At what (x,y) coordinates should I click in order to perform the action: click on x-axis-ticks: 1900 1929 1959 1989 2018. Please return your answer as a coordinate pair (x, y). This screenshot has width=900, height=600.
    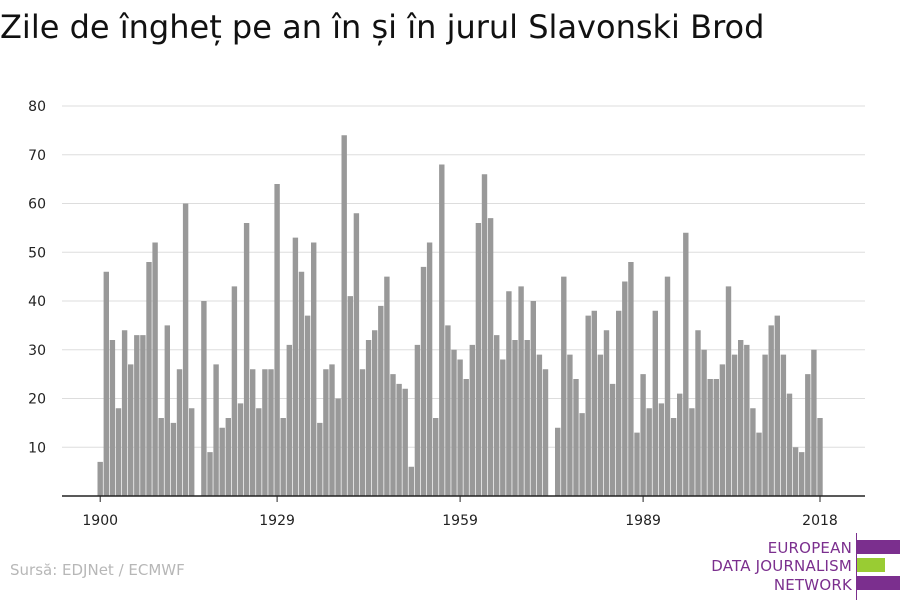
    Looking at the image, I should click on (460, 512).